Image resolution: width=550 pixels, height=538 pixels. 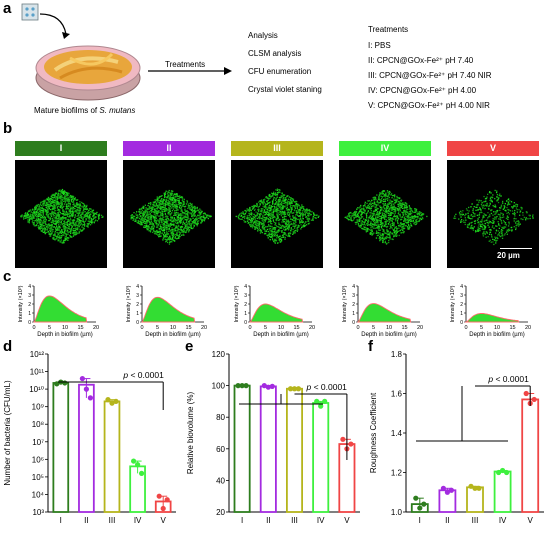 I want to click on y-tick-label: 10¹⁰, so click(x=36, y=389).